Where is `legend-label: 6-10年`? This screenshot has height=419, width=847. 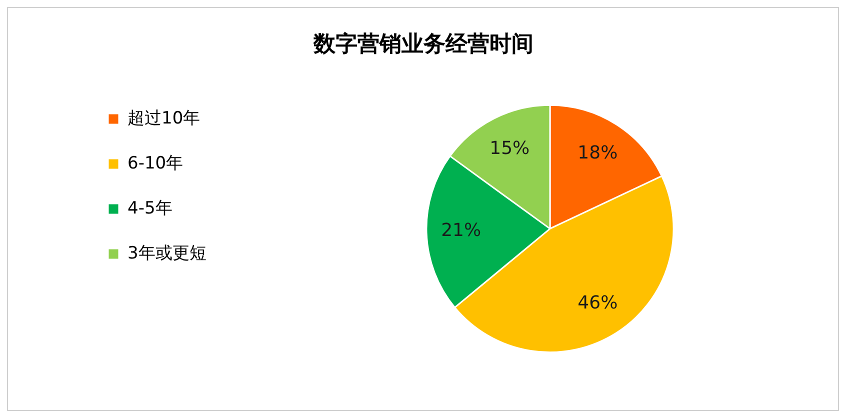
legend-label: 6-10年 is located at coordinates (156, 163).